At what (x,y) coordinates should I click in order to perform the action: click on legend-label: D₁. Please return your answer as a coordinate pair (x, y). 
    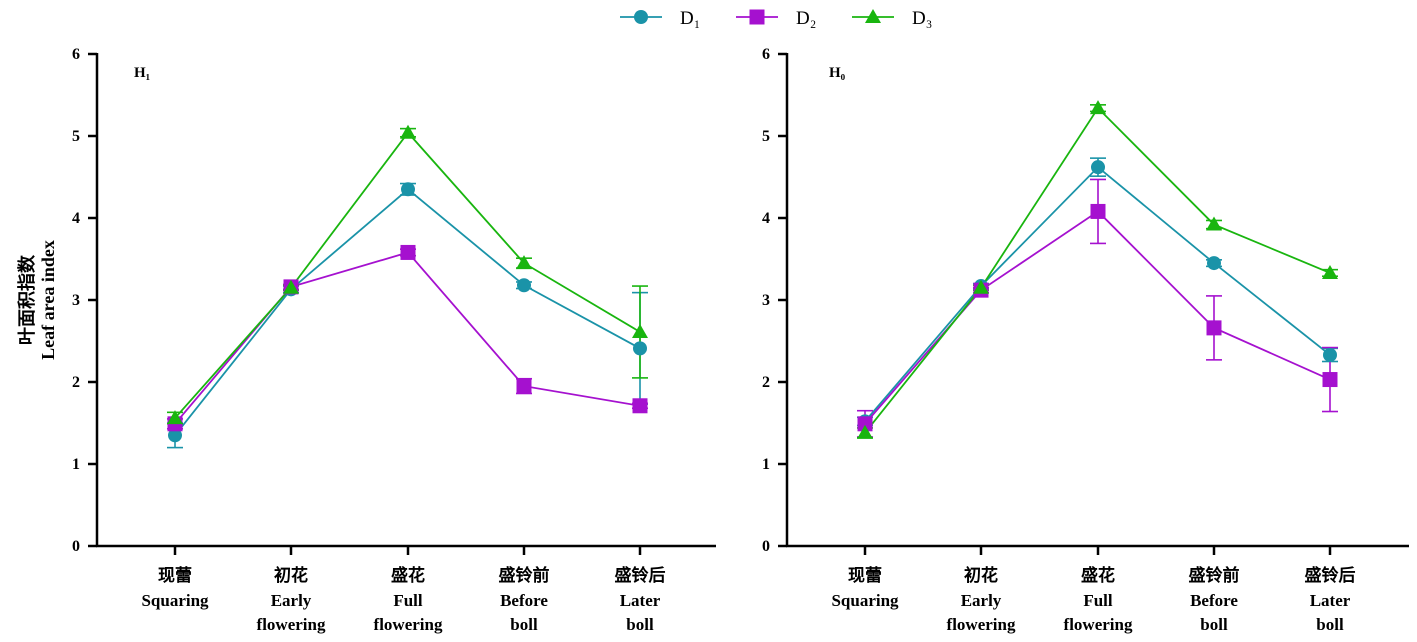
    Looking at the image, I should click on (690, 18).